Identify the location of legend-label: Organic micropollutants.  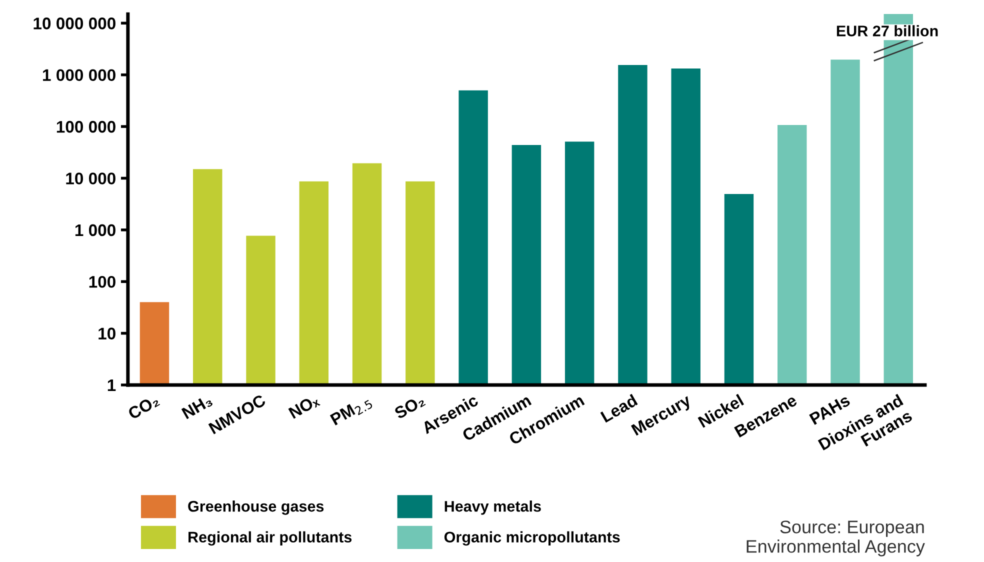
(532, 538).